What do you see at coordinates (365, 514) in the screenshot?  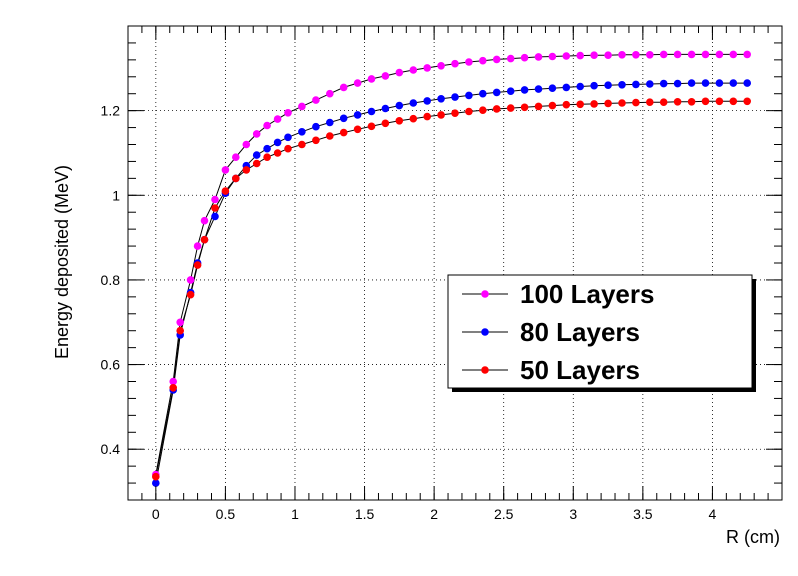 I see `x-tick-label: 1.5` at bounding box center [365, 514].